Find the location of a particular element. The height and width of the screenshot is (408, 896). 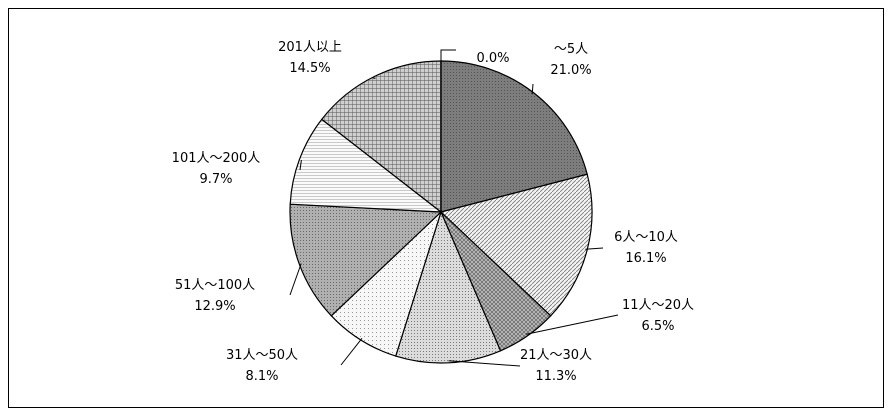

slice-percent-label: 14.5% is located at coordinates (309, 68).